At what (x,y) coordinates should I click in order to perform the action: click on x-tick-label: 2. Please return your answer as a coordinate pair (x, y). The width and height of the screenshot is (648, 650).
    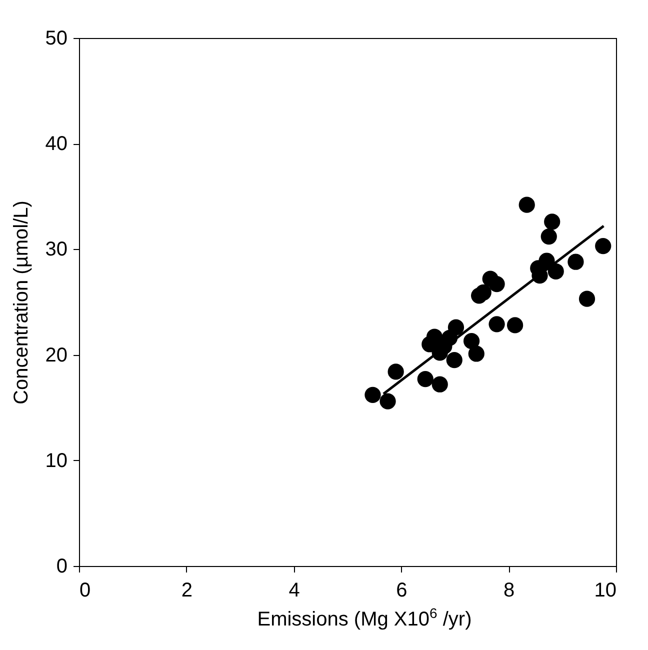
    Looking at the image, I should click on (186, 591).